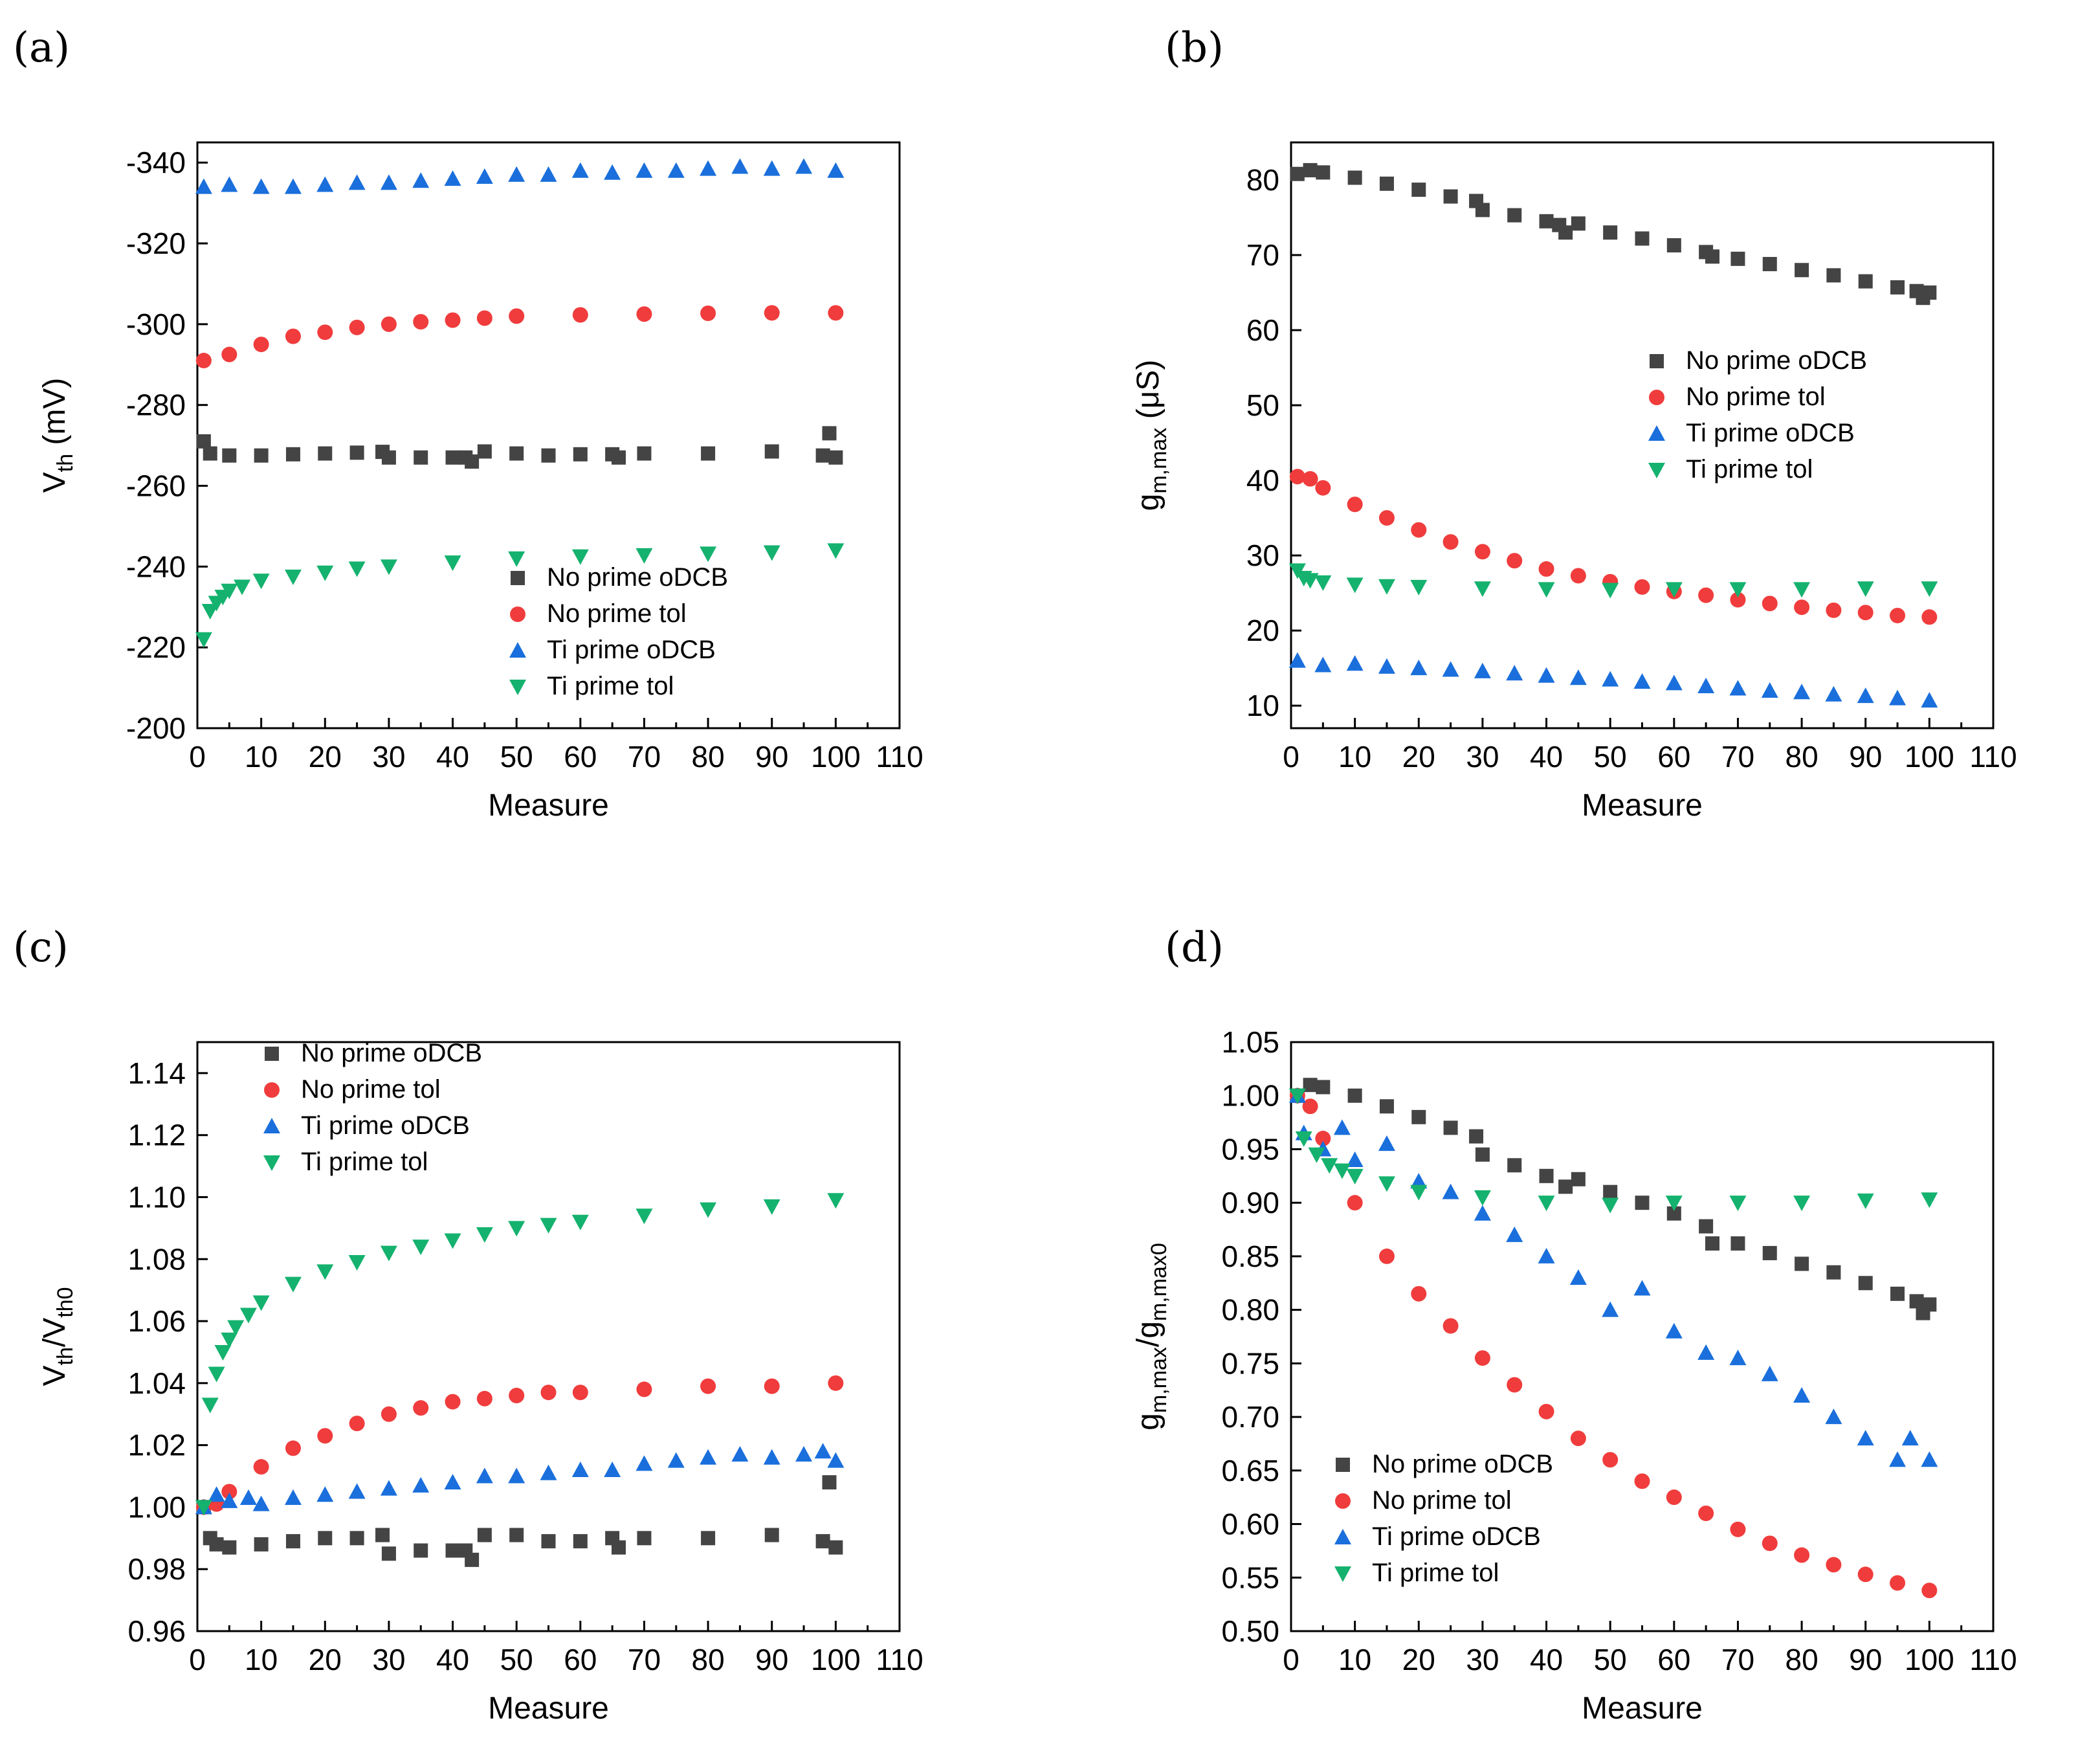  Describe the element at coordinates (900, 1659) in the screenshot. I see `x-tick-label: 110` at that location.